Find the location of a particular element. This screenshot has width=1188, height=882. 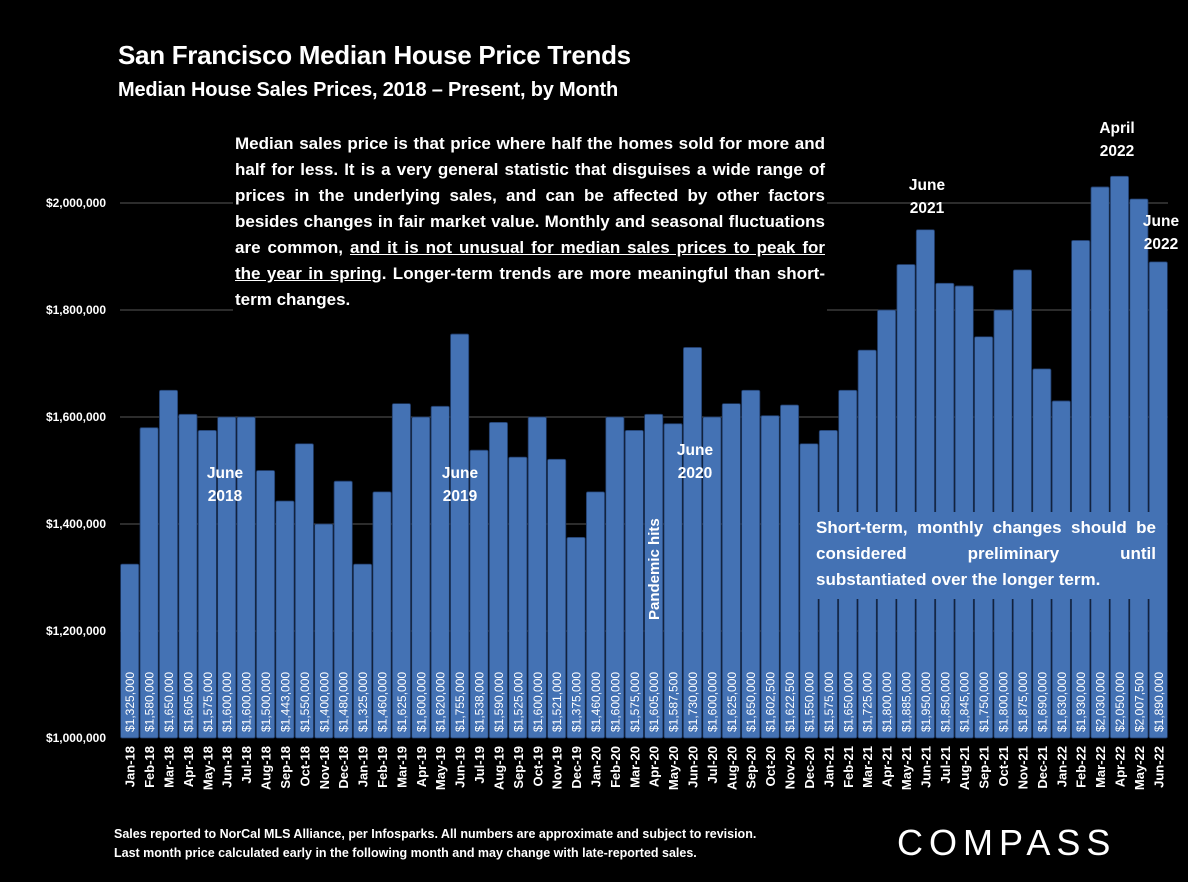

data-label: $1,890,000 is located at coordinates (1159, 702).